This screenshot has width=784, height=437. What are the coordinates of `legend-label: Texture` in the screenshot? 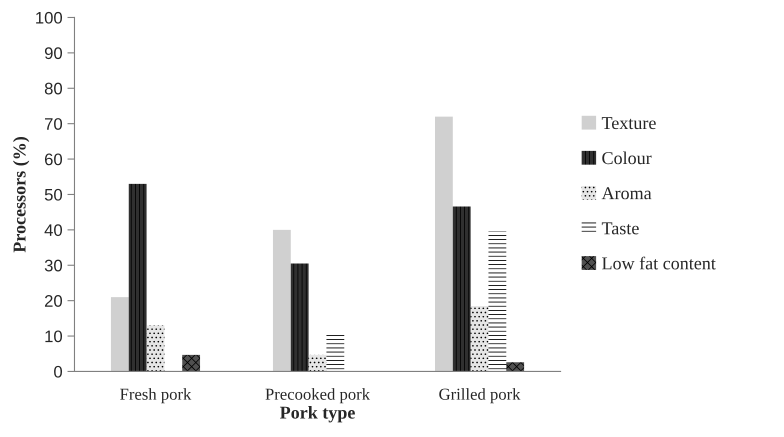 It's located at (629, 123).